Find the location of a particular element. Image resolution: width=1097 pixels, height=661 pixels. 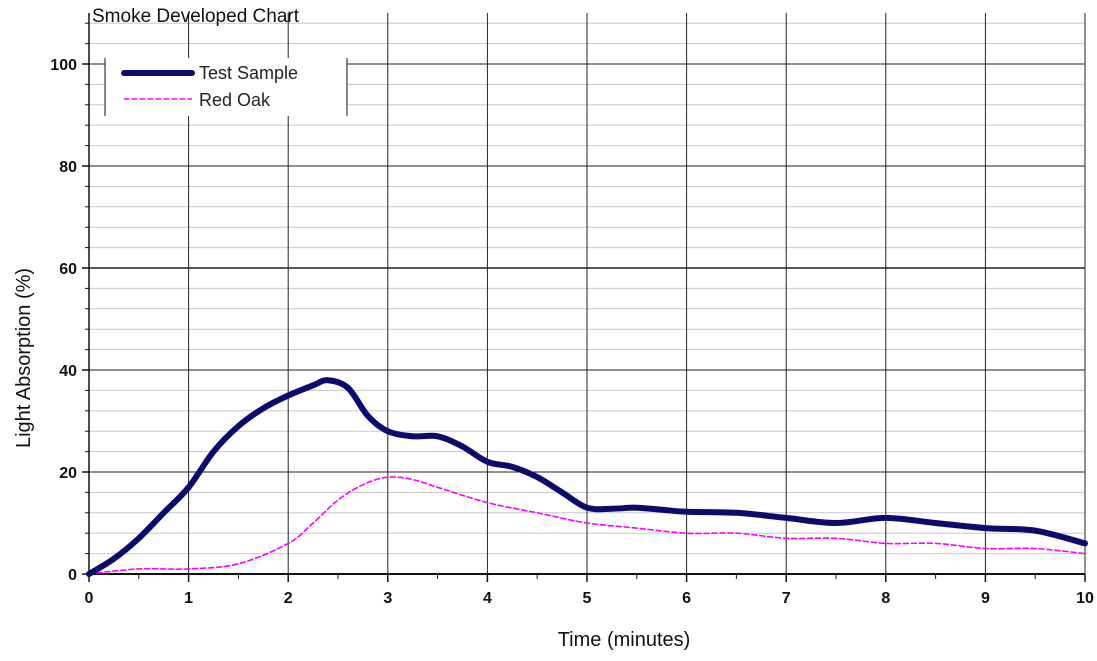

y-tick-label: 20 is located at coordinates (68, 473).